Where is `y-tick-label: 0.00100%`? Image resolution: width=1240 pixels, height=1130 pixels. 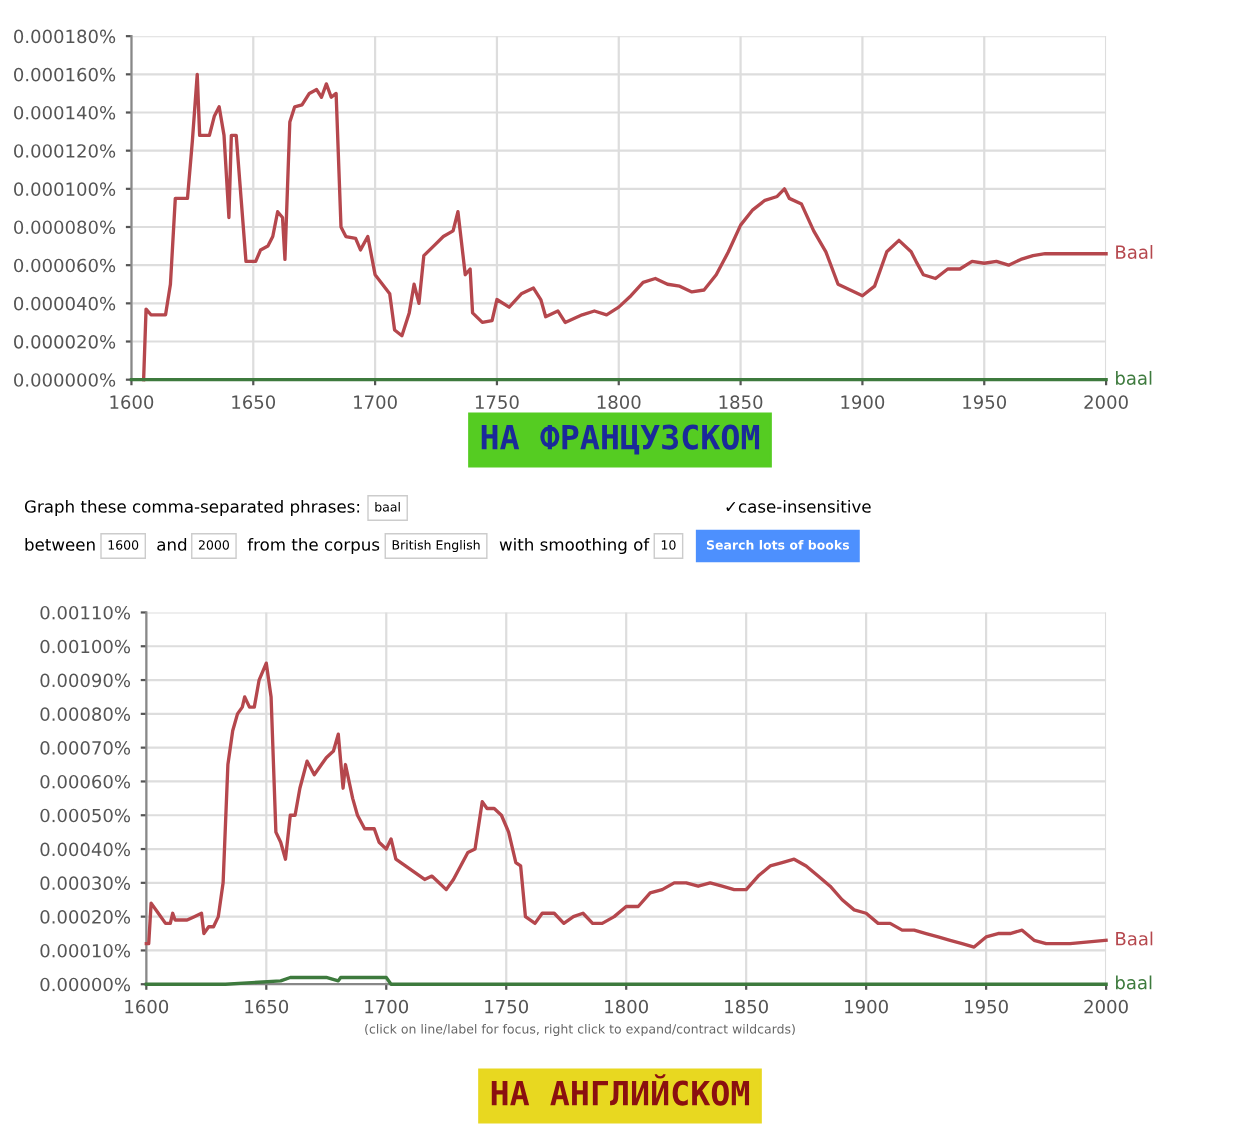
y-tick-label: 0.00100% is located at coordinates (85, 646).